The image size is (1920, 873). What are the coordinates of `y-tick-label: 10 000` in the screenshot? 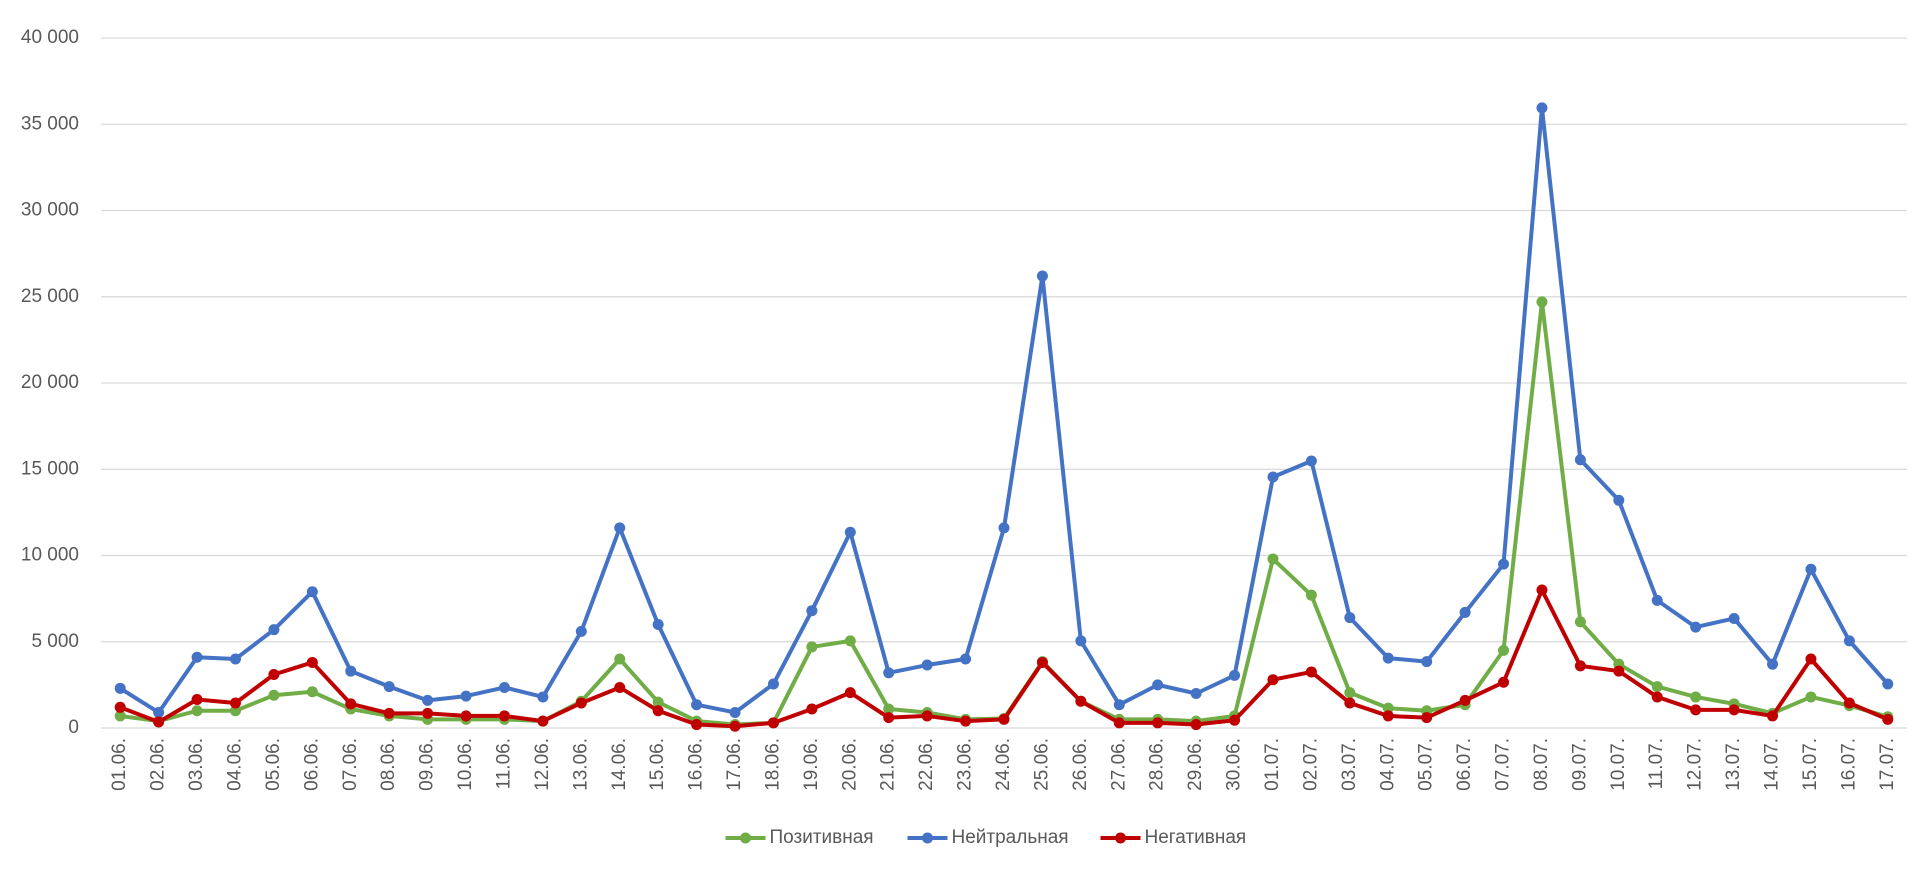 It's located at (50, 555).